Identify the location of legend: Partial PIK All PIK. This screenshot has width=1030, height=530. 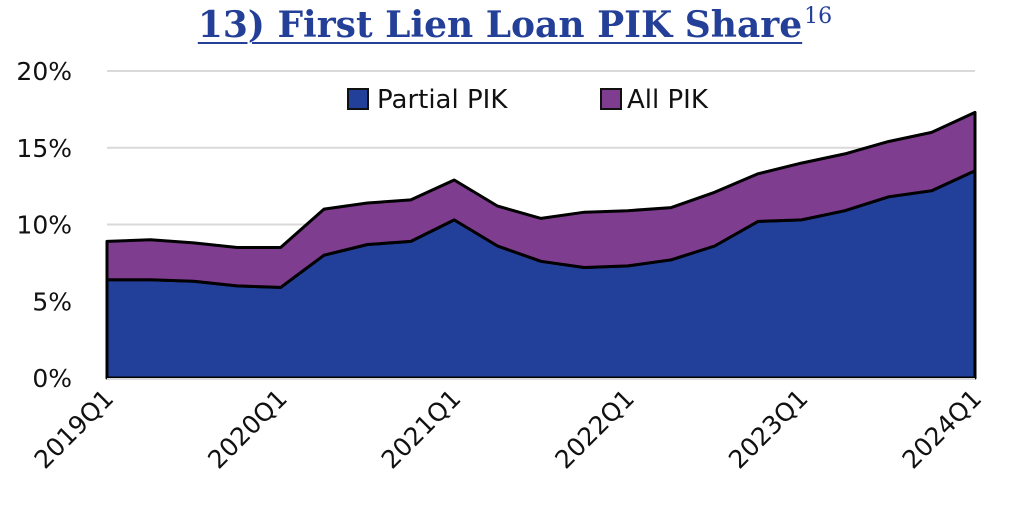
(528, 100).